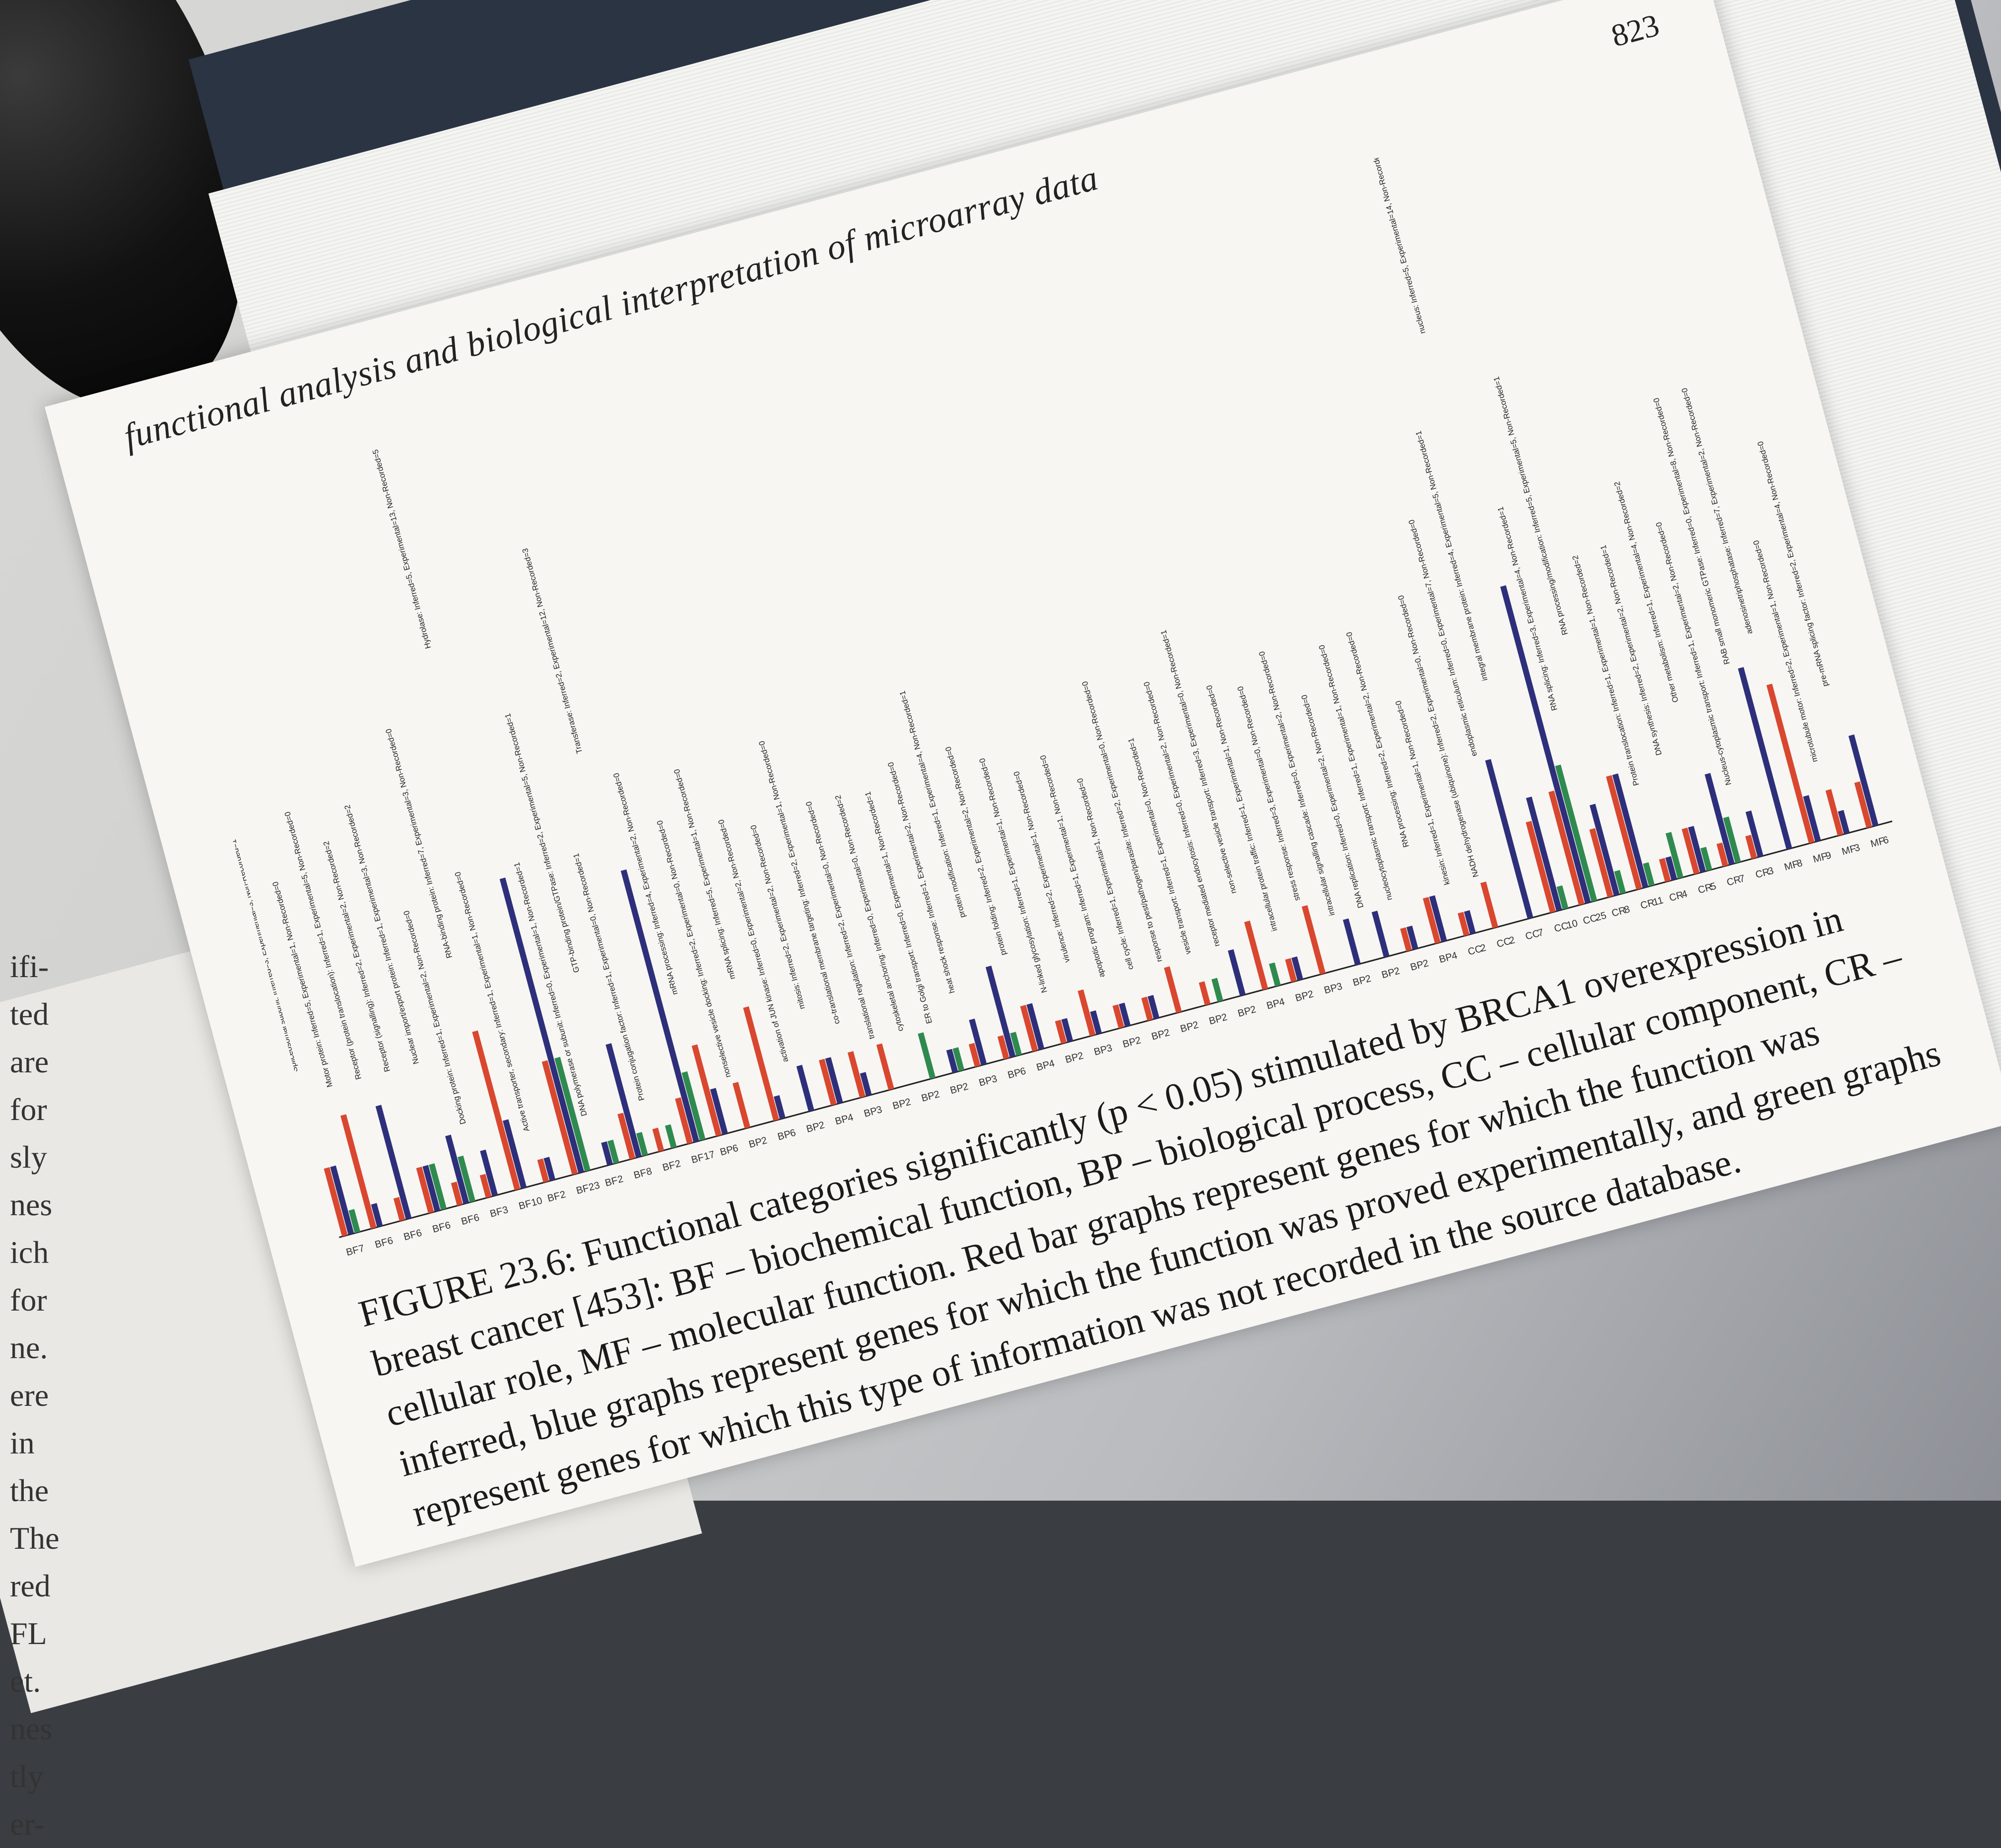 The width and height of the screenshot is (2001, 1848). Describe the element at coordinates (28, 1157) in the screenshot. I see `margin-fragment: sly` at that location.